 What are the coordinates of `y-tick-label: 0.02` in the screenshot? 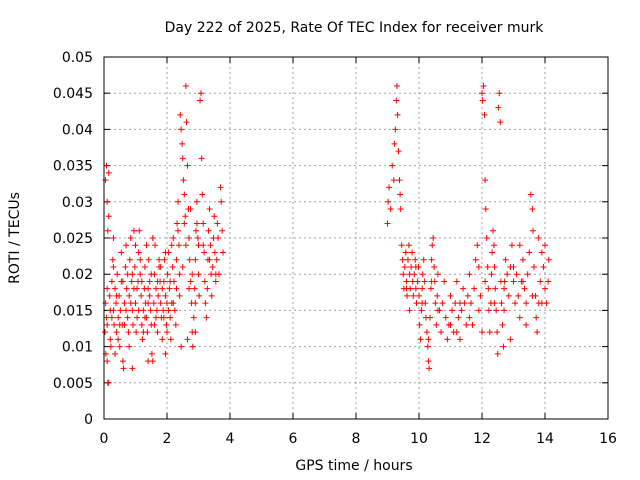 It's located at (77, 275).